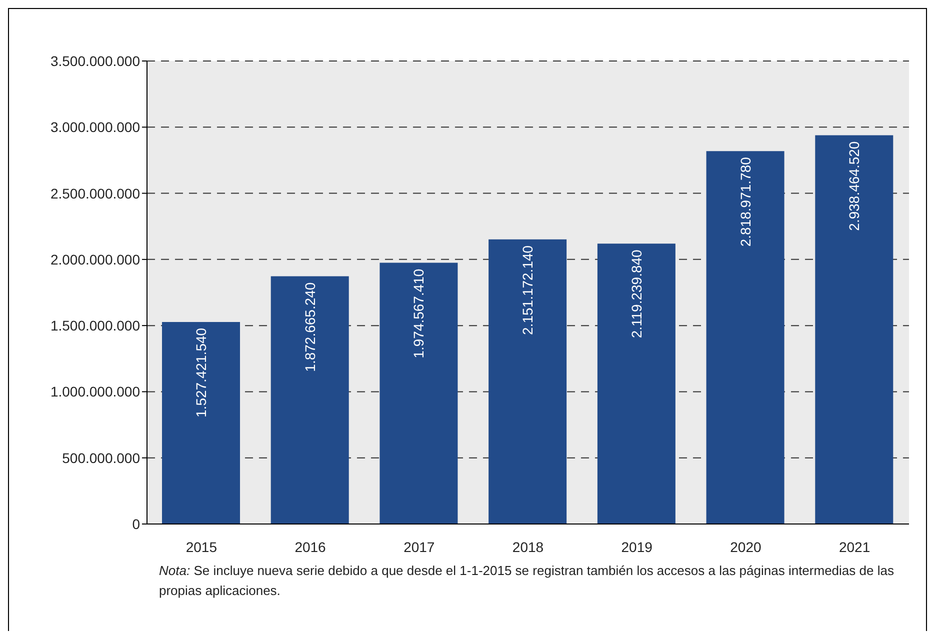 This screenshot has height=638, width=933. Describe the element at coordinates (854, 186) in the screenshot. I see `data-label: 2.938.464.520` at that location.